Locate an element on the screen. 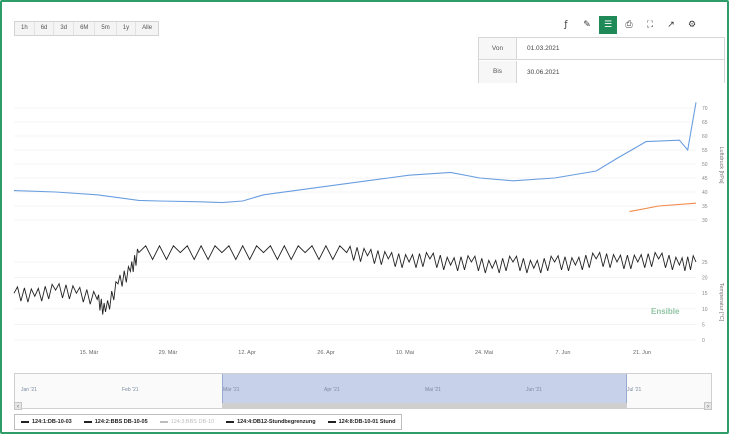 The width and height of the screenshot is (729, 434). legend-item-0: 124:1:DB-10-03 is located at coordinates (46, 422).